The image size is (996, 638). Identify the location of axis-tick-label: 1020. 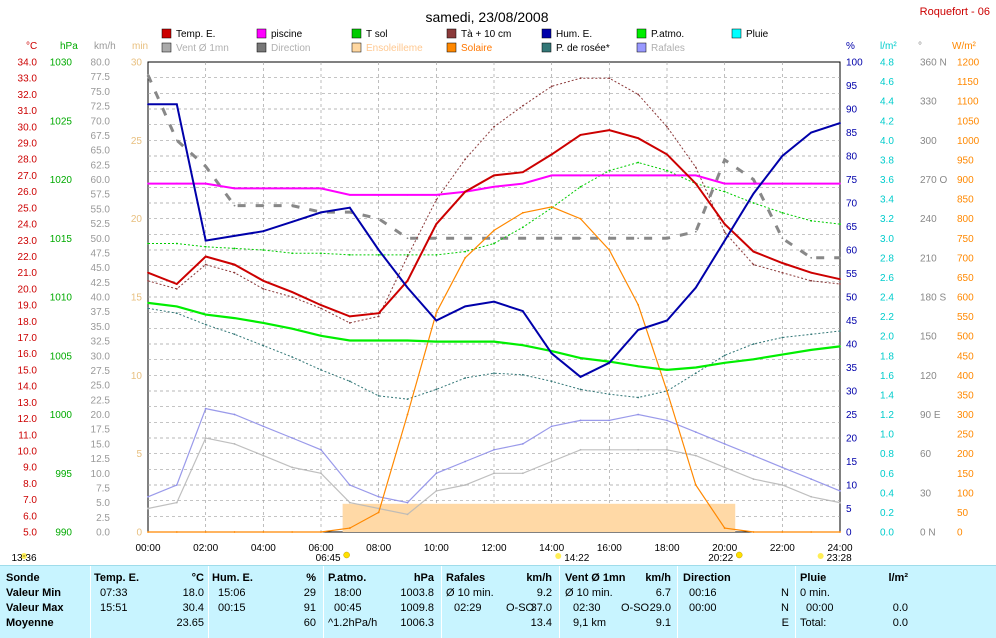
(61, 180).